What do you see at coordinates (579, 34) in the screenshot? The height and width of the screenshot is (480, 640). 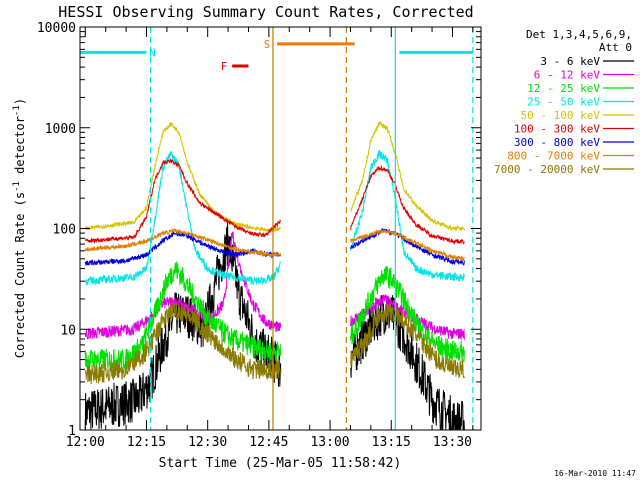 I see `legend-header-line1: Det 1,3,4,5,6,9,` at bounding box center [579, 34].